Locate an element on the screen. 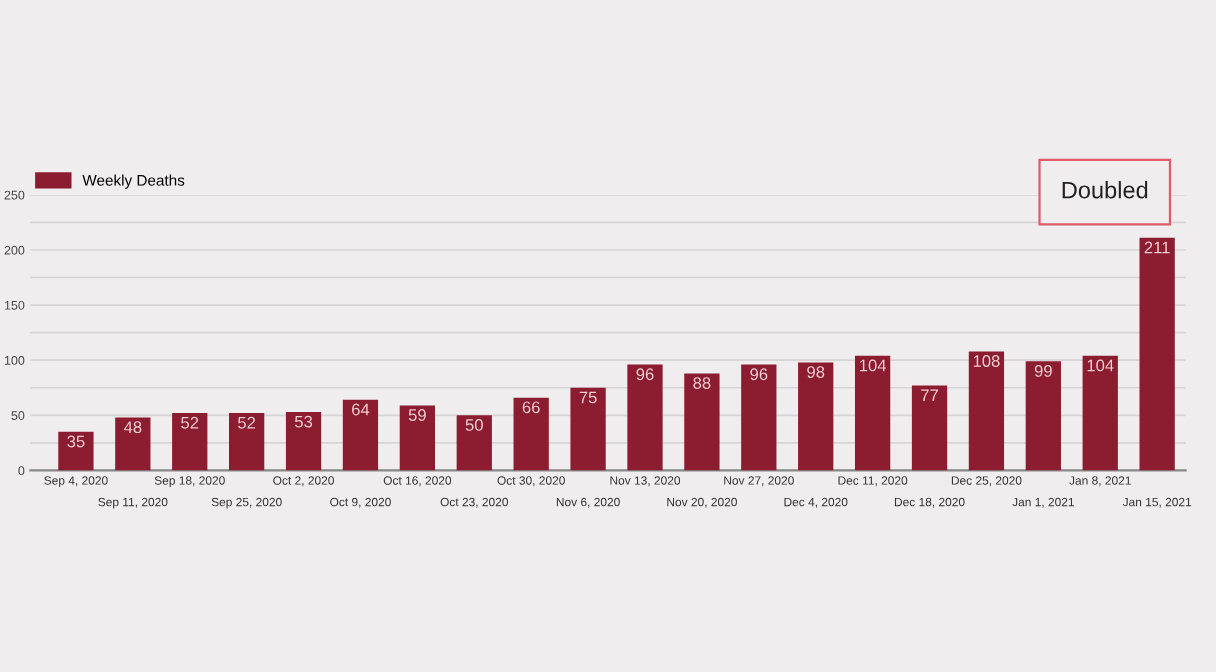 Image resolution: width=1216 pixels, height=672 pixels. data-label: 53 is located at coordinates (303, 421).